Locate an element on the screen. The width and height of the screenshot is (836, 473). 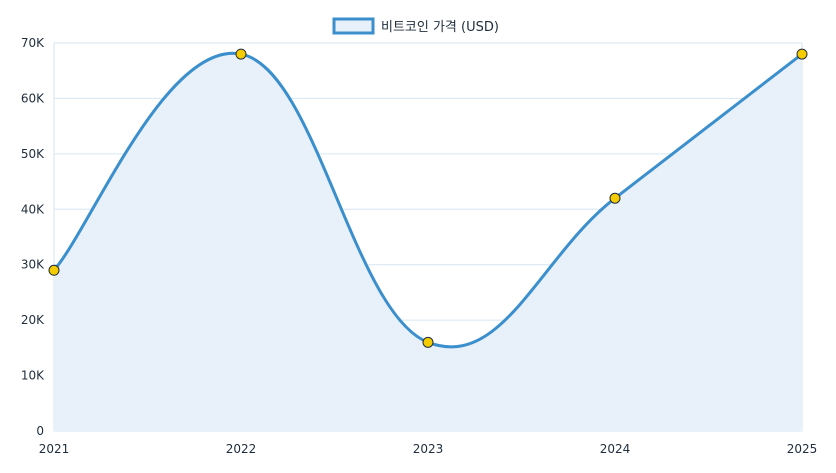
y-tick-label: 40K is located at coordinates (33, 209).